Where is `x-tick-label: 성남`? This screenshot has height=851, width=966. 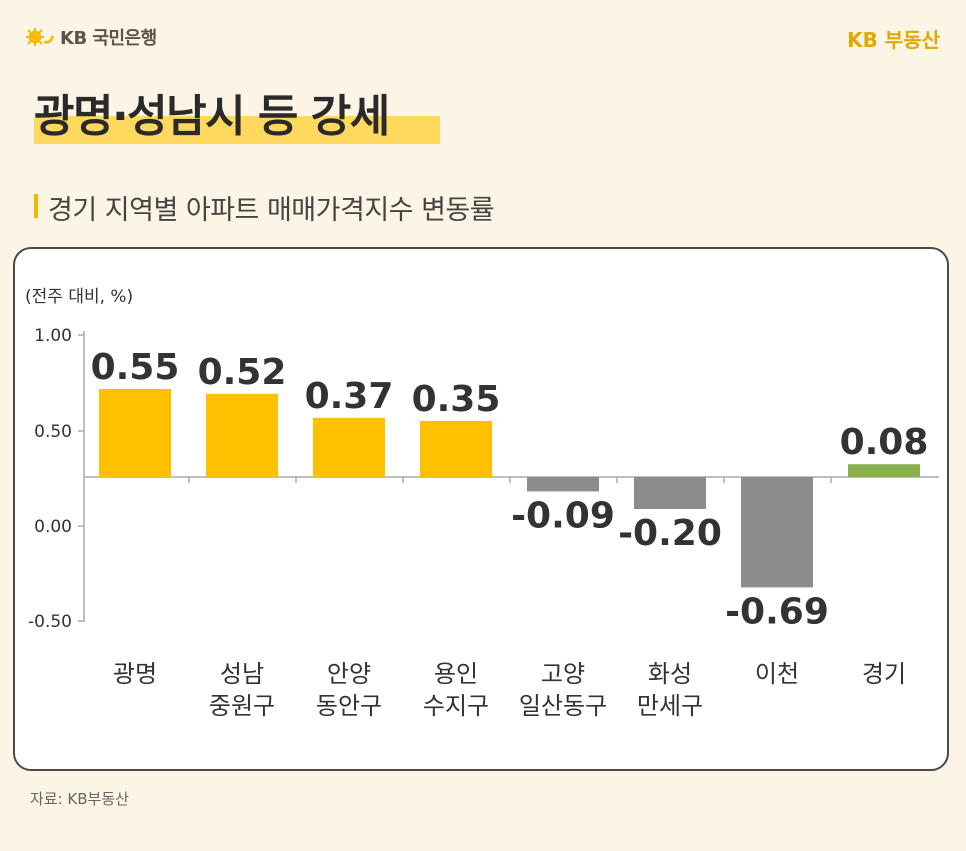 x-tick-label: 성남 is located at coordinates (242, 674).